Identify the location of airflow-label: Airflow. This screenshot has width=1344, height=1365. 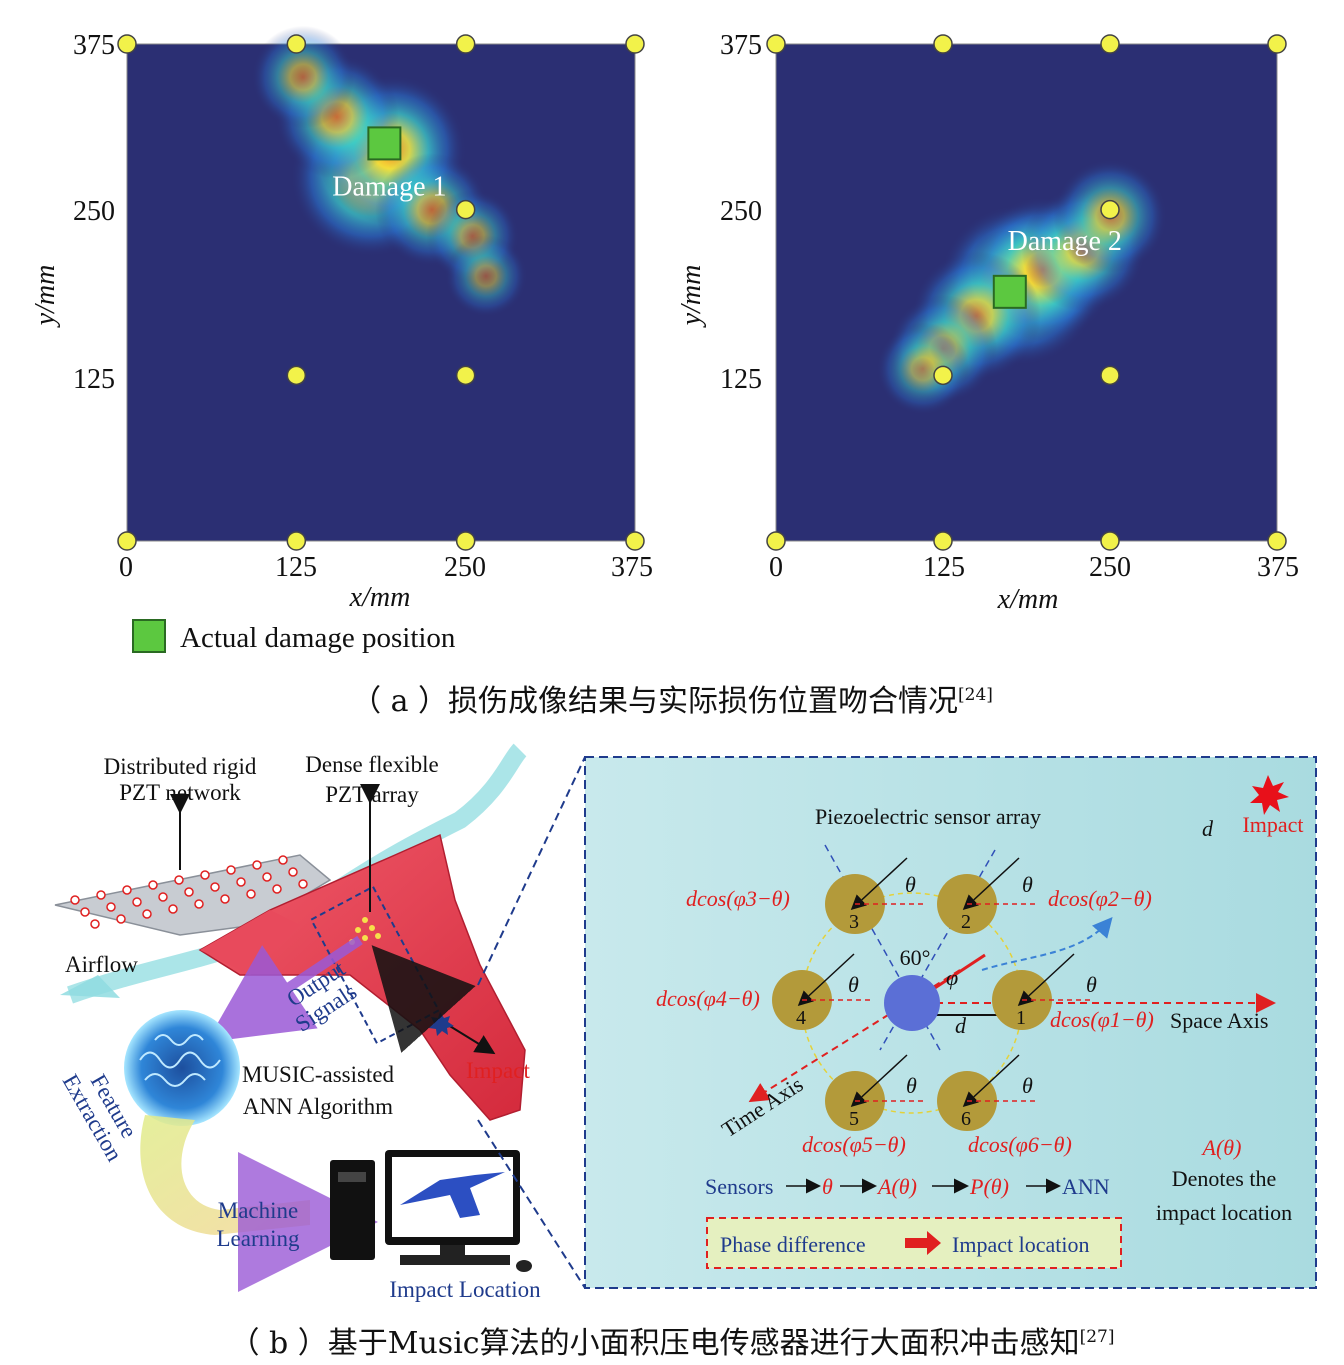
(101, 964).